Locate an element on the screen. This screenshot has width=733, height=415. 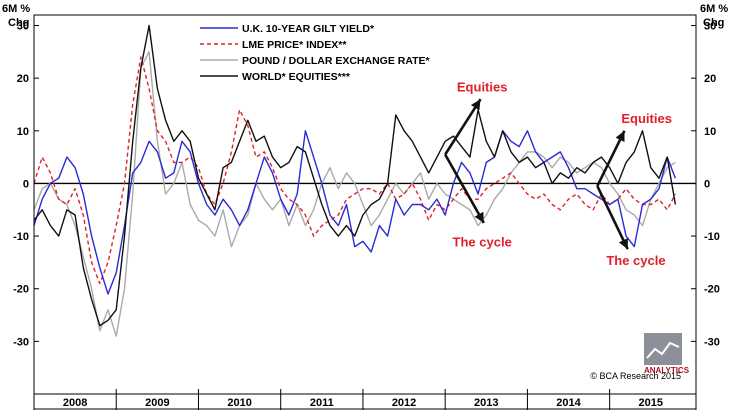
annotation-arrows is located at coordinates (536, 174).